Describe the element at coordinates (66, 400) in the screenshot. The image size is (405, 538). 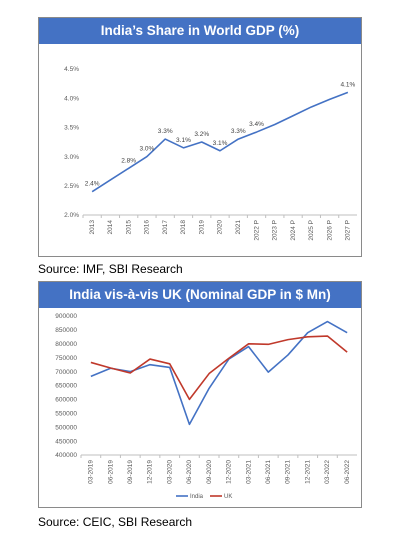
I see `y-tick-label: 600000` at that location.